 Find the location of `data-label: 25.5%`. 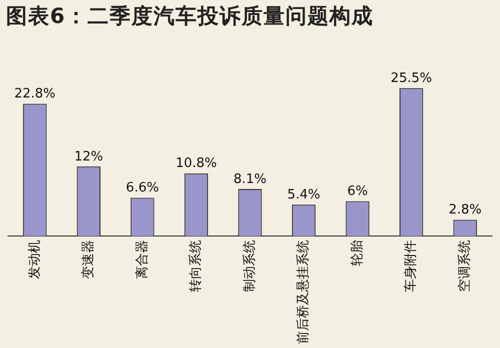

data-label: 25.5% is located at coordinates (411, 78).